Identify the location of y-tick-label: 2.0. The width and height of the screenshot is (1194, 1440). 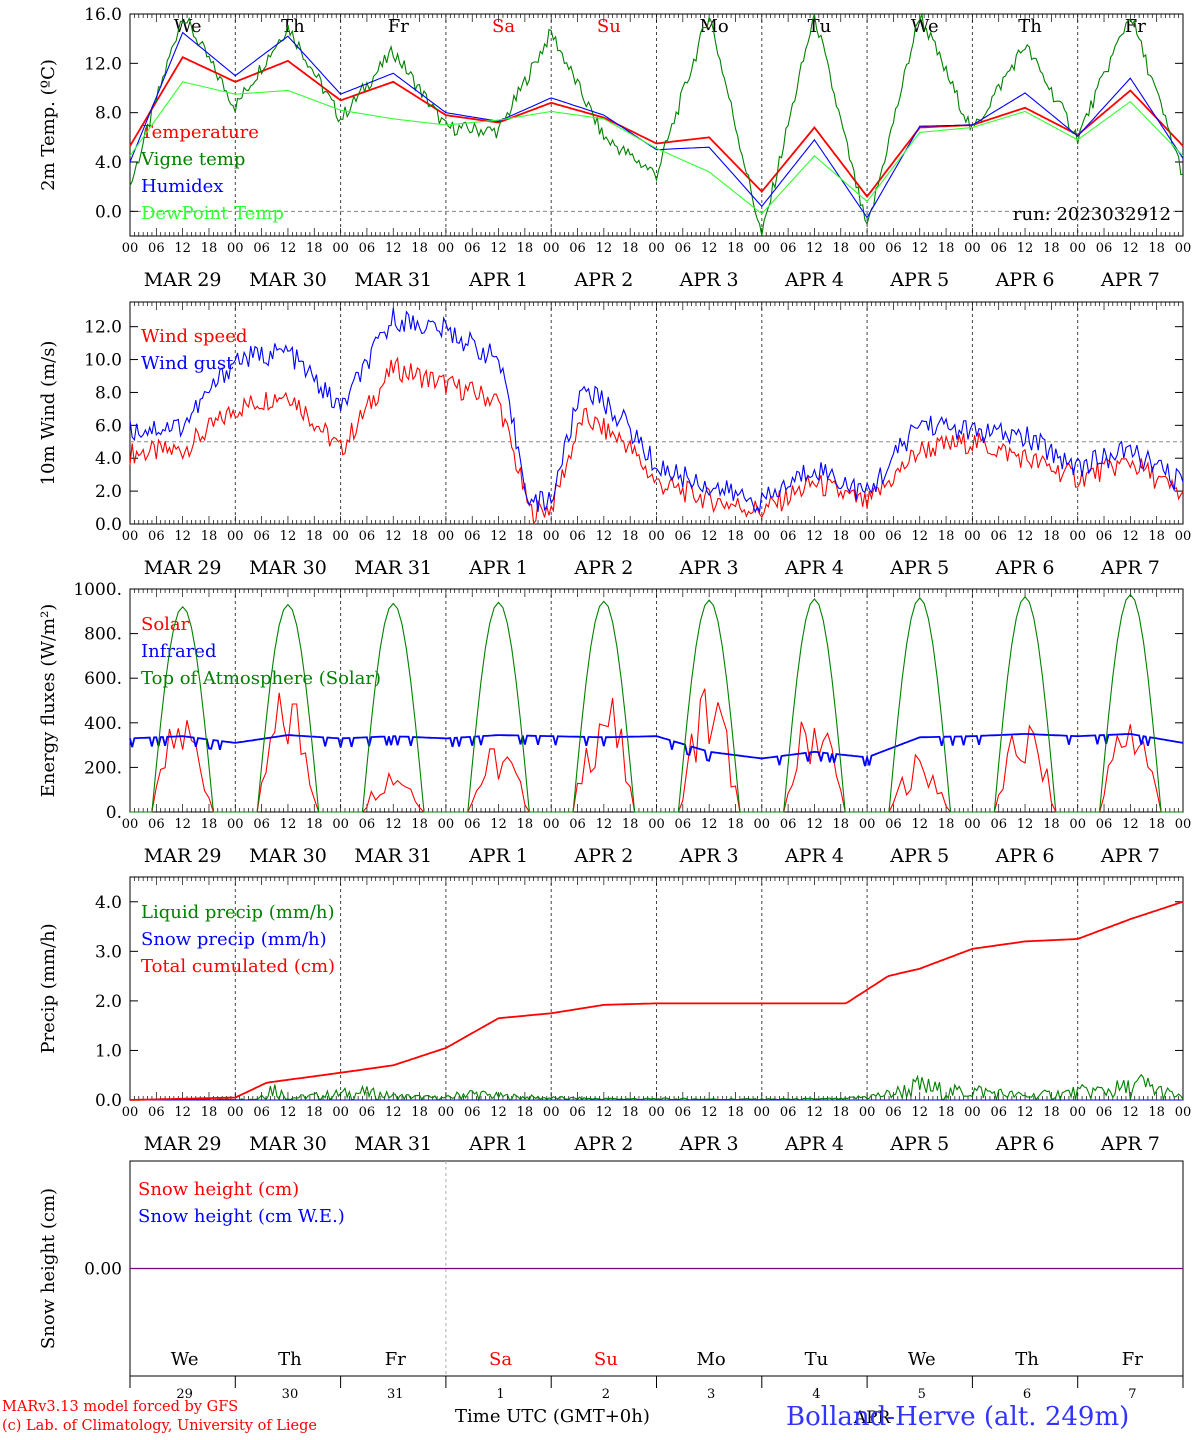
(108, 1002).